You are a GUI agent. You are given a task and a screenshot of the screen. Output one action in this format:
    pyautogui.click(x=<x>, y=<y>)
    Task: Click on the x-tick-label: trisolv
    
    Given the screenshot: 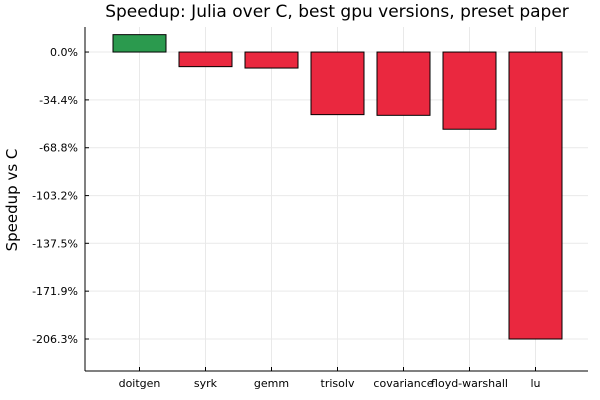 What is the action you would take?
    pyautogui.click(x=338, y=383)
    